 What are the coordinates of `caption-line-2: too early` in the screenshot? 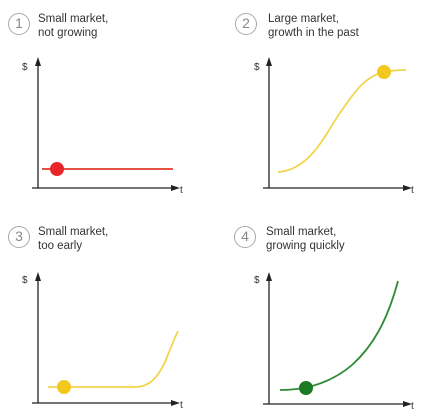 It's located at (60, 246).